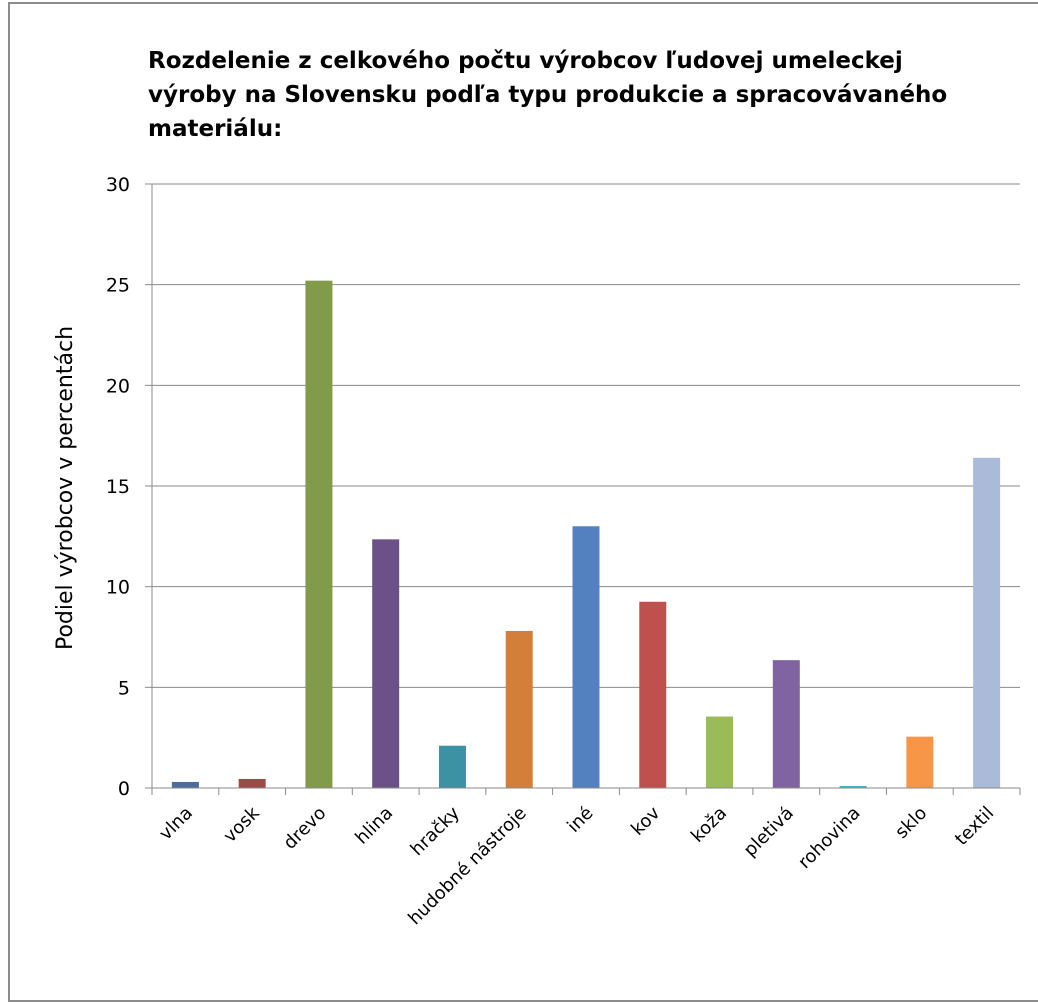 The width and height of the screenshot is (1038, 1002). I want to click on y-tick-label: 5, so click(124, 688).